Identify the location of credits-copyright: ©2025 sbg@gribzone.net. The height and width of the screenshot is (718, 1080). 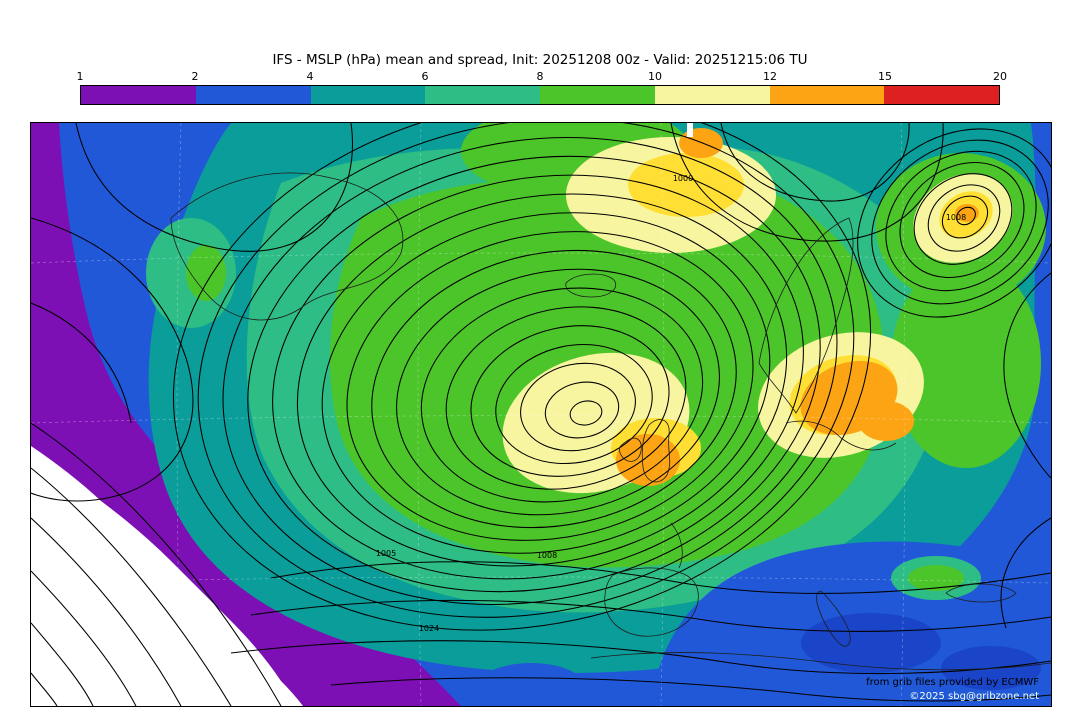
(974, 696).